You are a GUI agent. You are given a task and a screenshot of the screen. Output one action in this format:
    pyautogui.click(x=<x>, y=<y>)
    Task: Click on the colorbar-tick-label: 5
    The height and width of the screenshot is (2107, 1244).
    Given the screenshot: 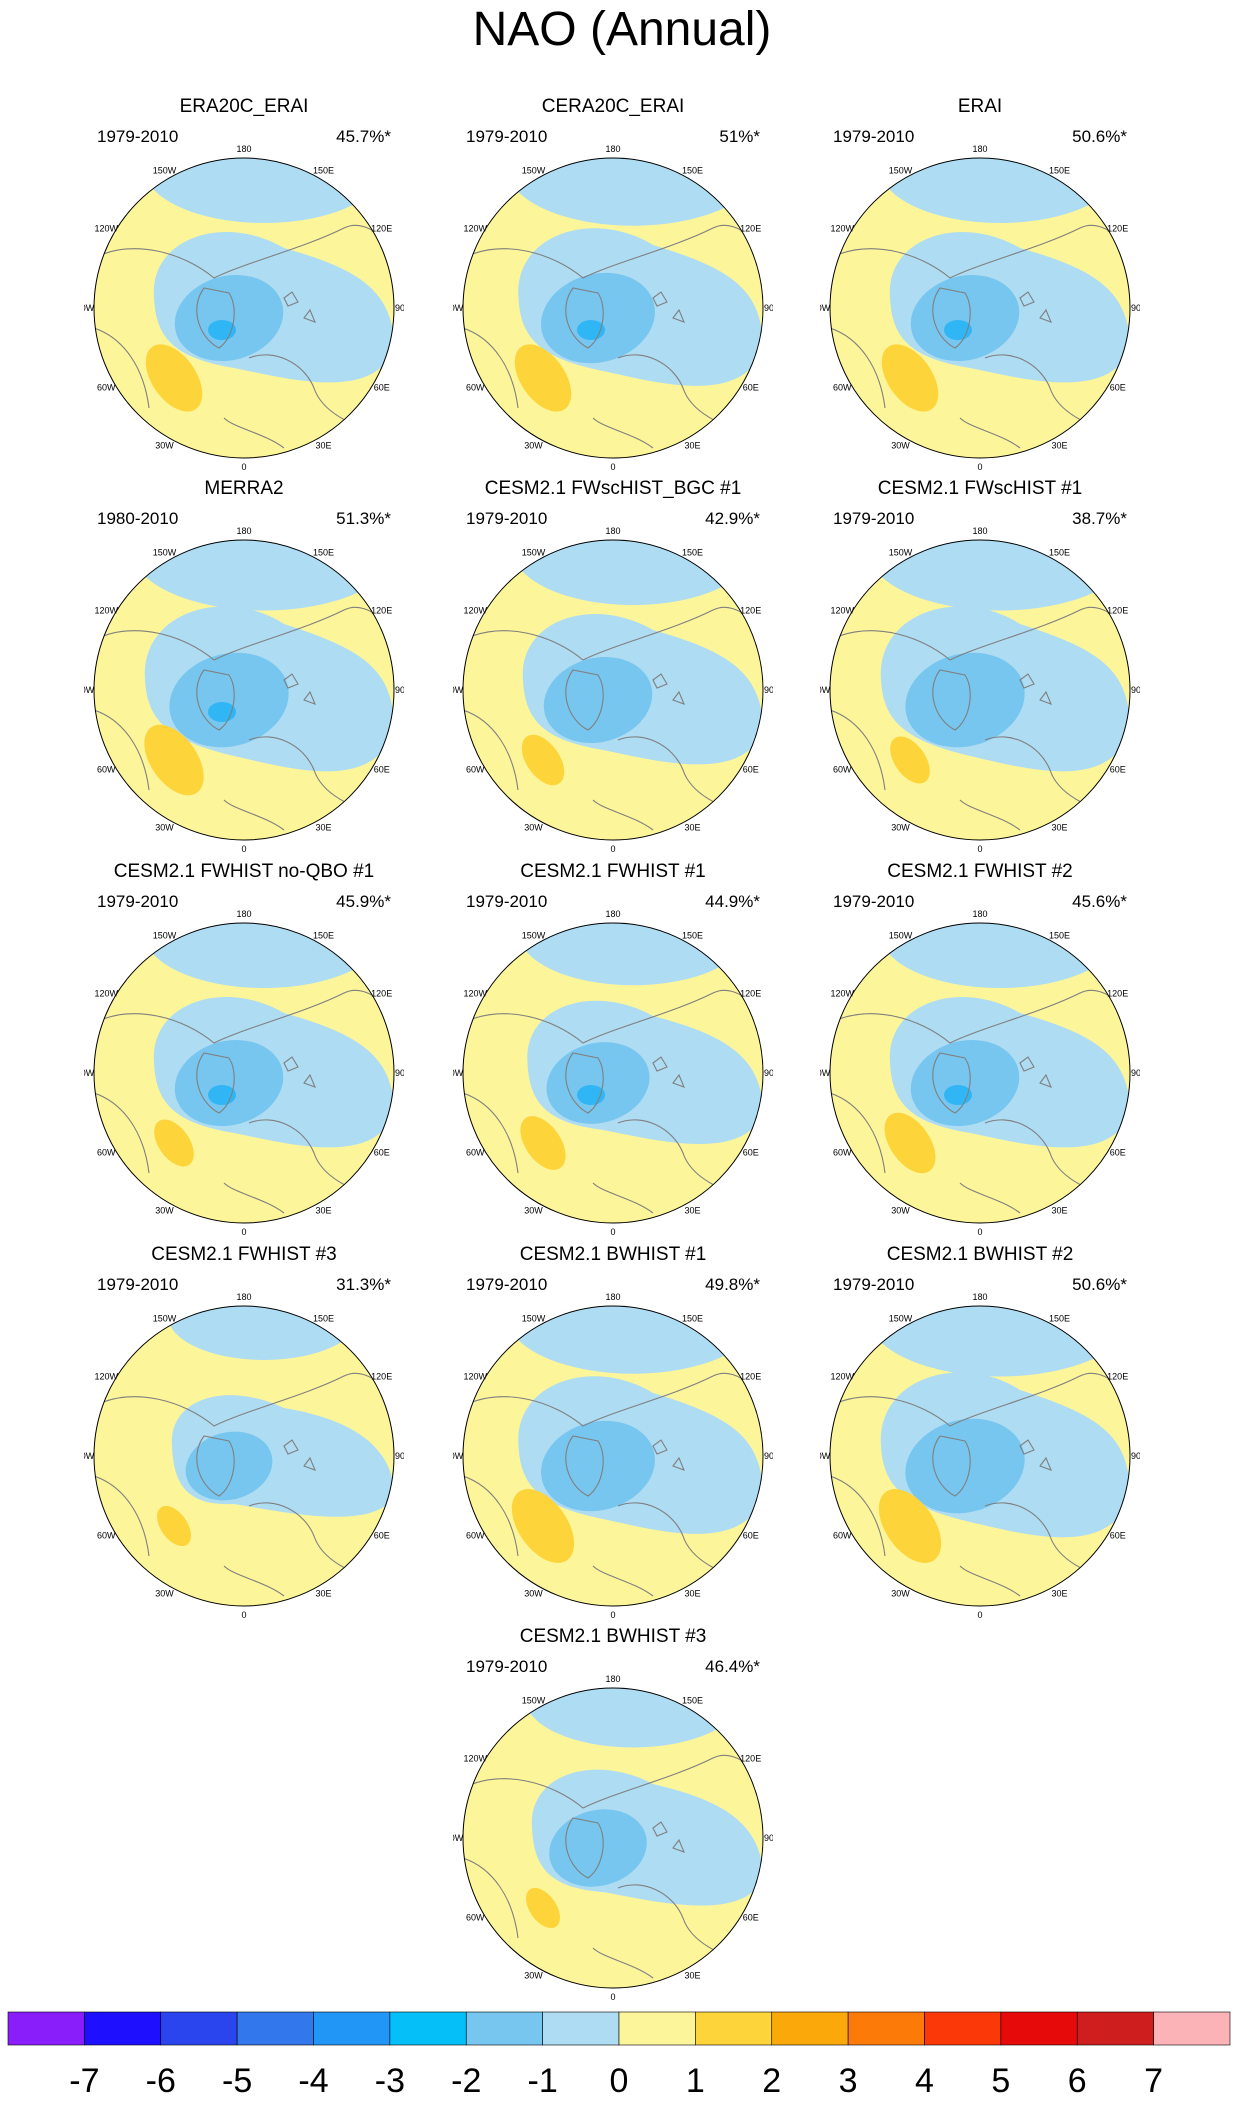 What is the action you would take?
    pyautogui.click(x=1000, y=2081)
    